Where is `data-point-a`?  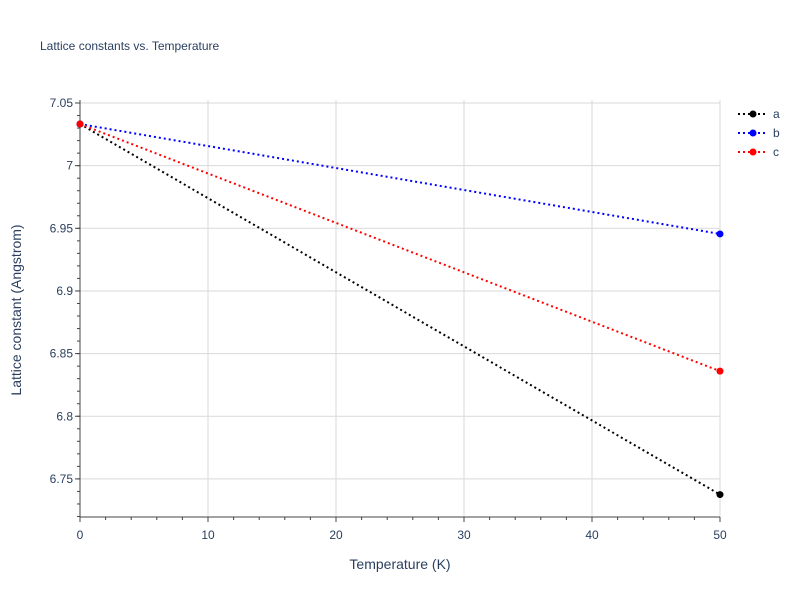
data-point-a is located at coordinates (720, 495).